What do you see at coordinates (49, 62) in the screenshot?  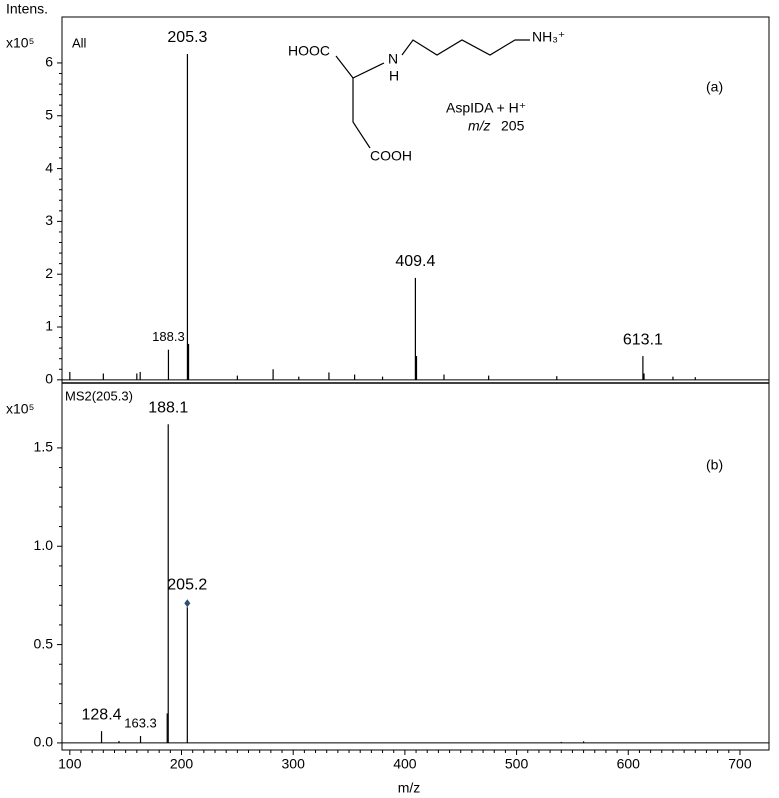 I see `y-tick-label: 6` at bounding box center [49, 62].